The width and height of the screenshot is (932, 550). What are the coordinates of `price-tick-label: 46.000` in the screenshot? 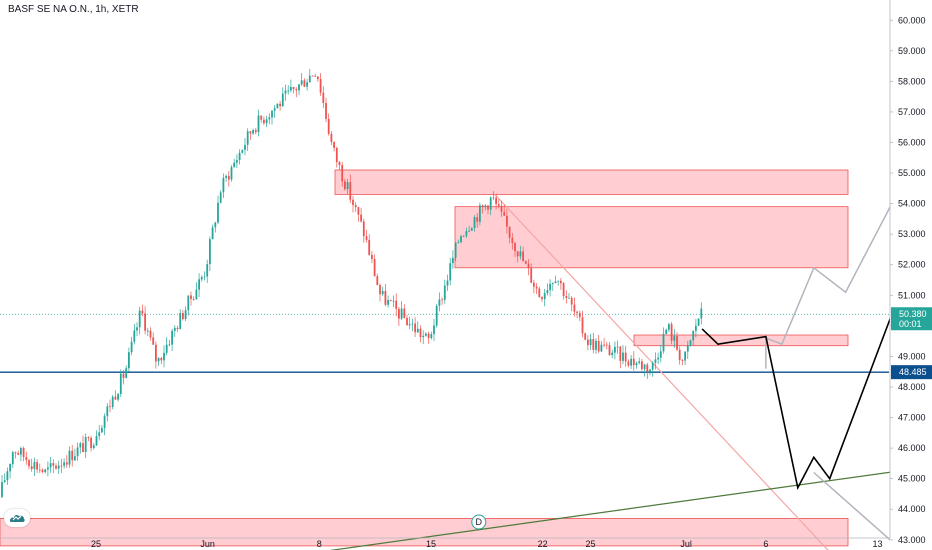 It's located at (912, 448).